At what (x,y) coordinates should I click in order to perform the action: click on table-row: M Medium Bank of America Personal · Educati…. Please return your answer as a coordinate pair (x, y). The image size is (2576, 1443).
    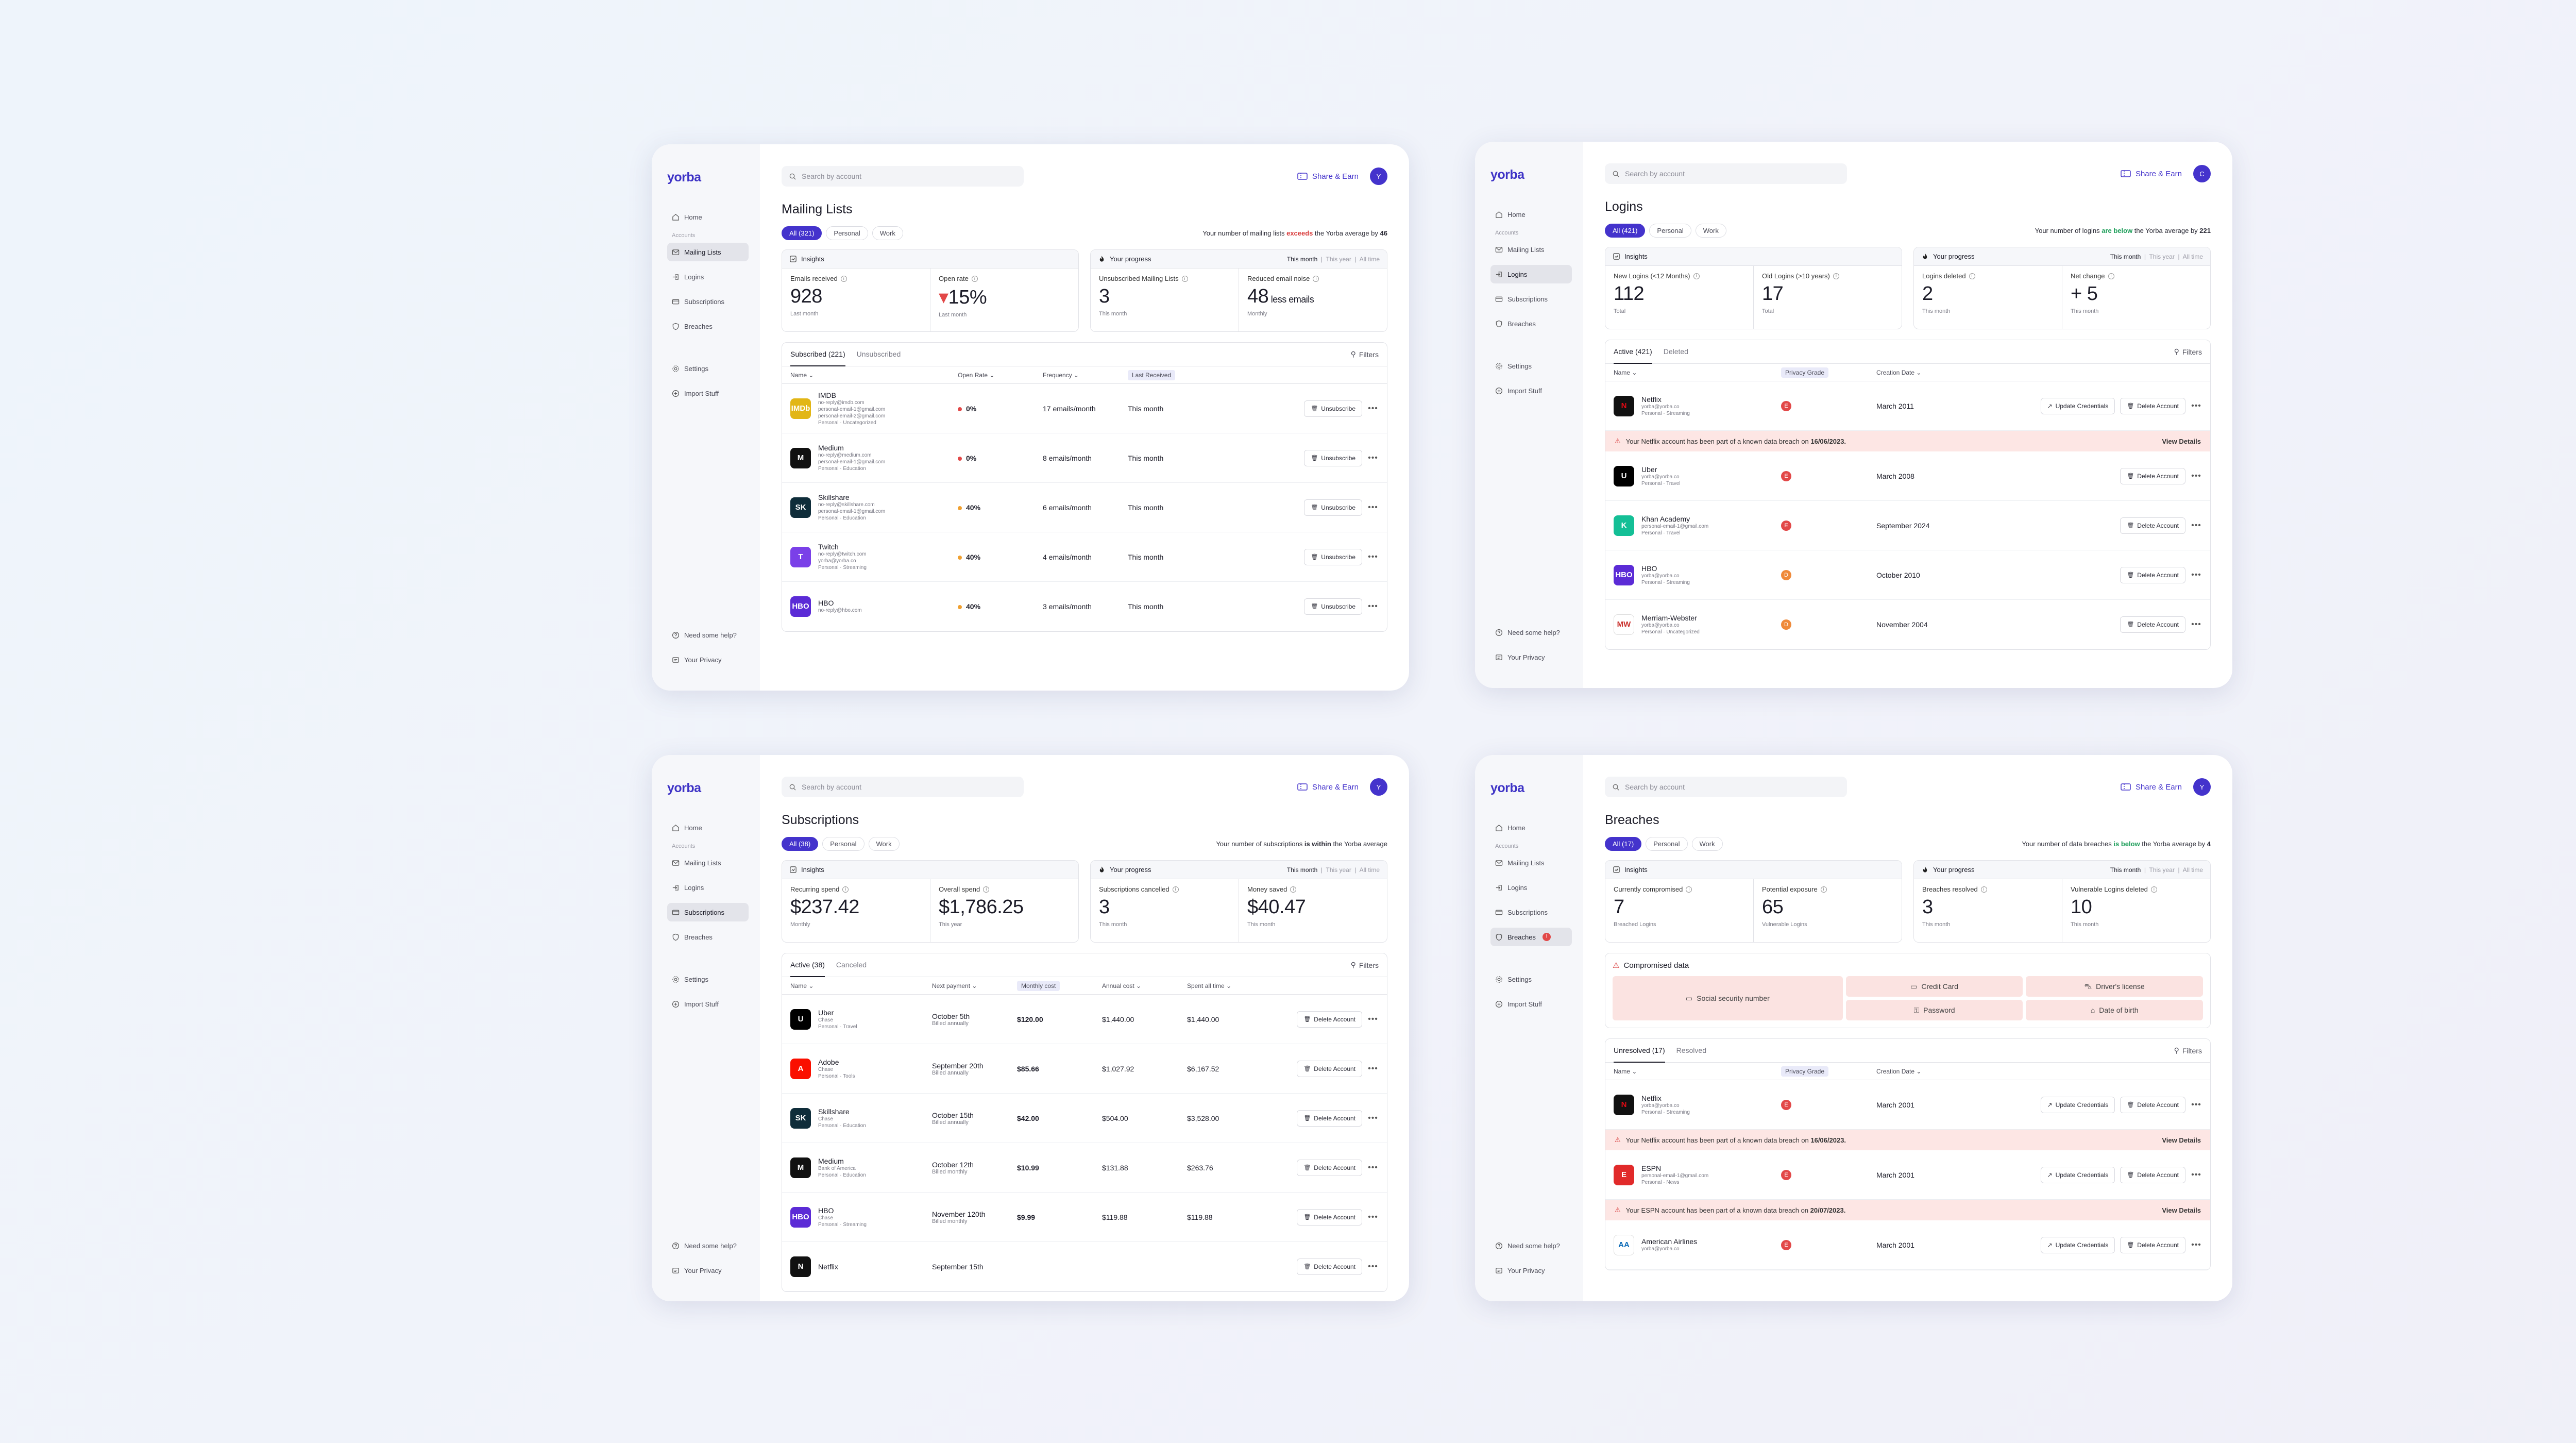
    Looking at the image, I should click on (1084, 1168).